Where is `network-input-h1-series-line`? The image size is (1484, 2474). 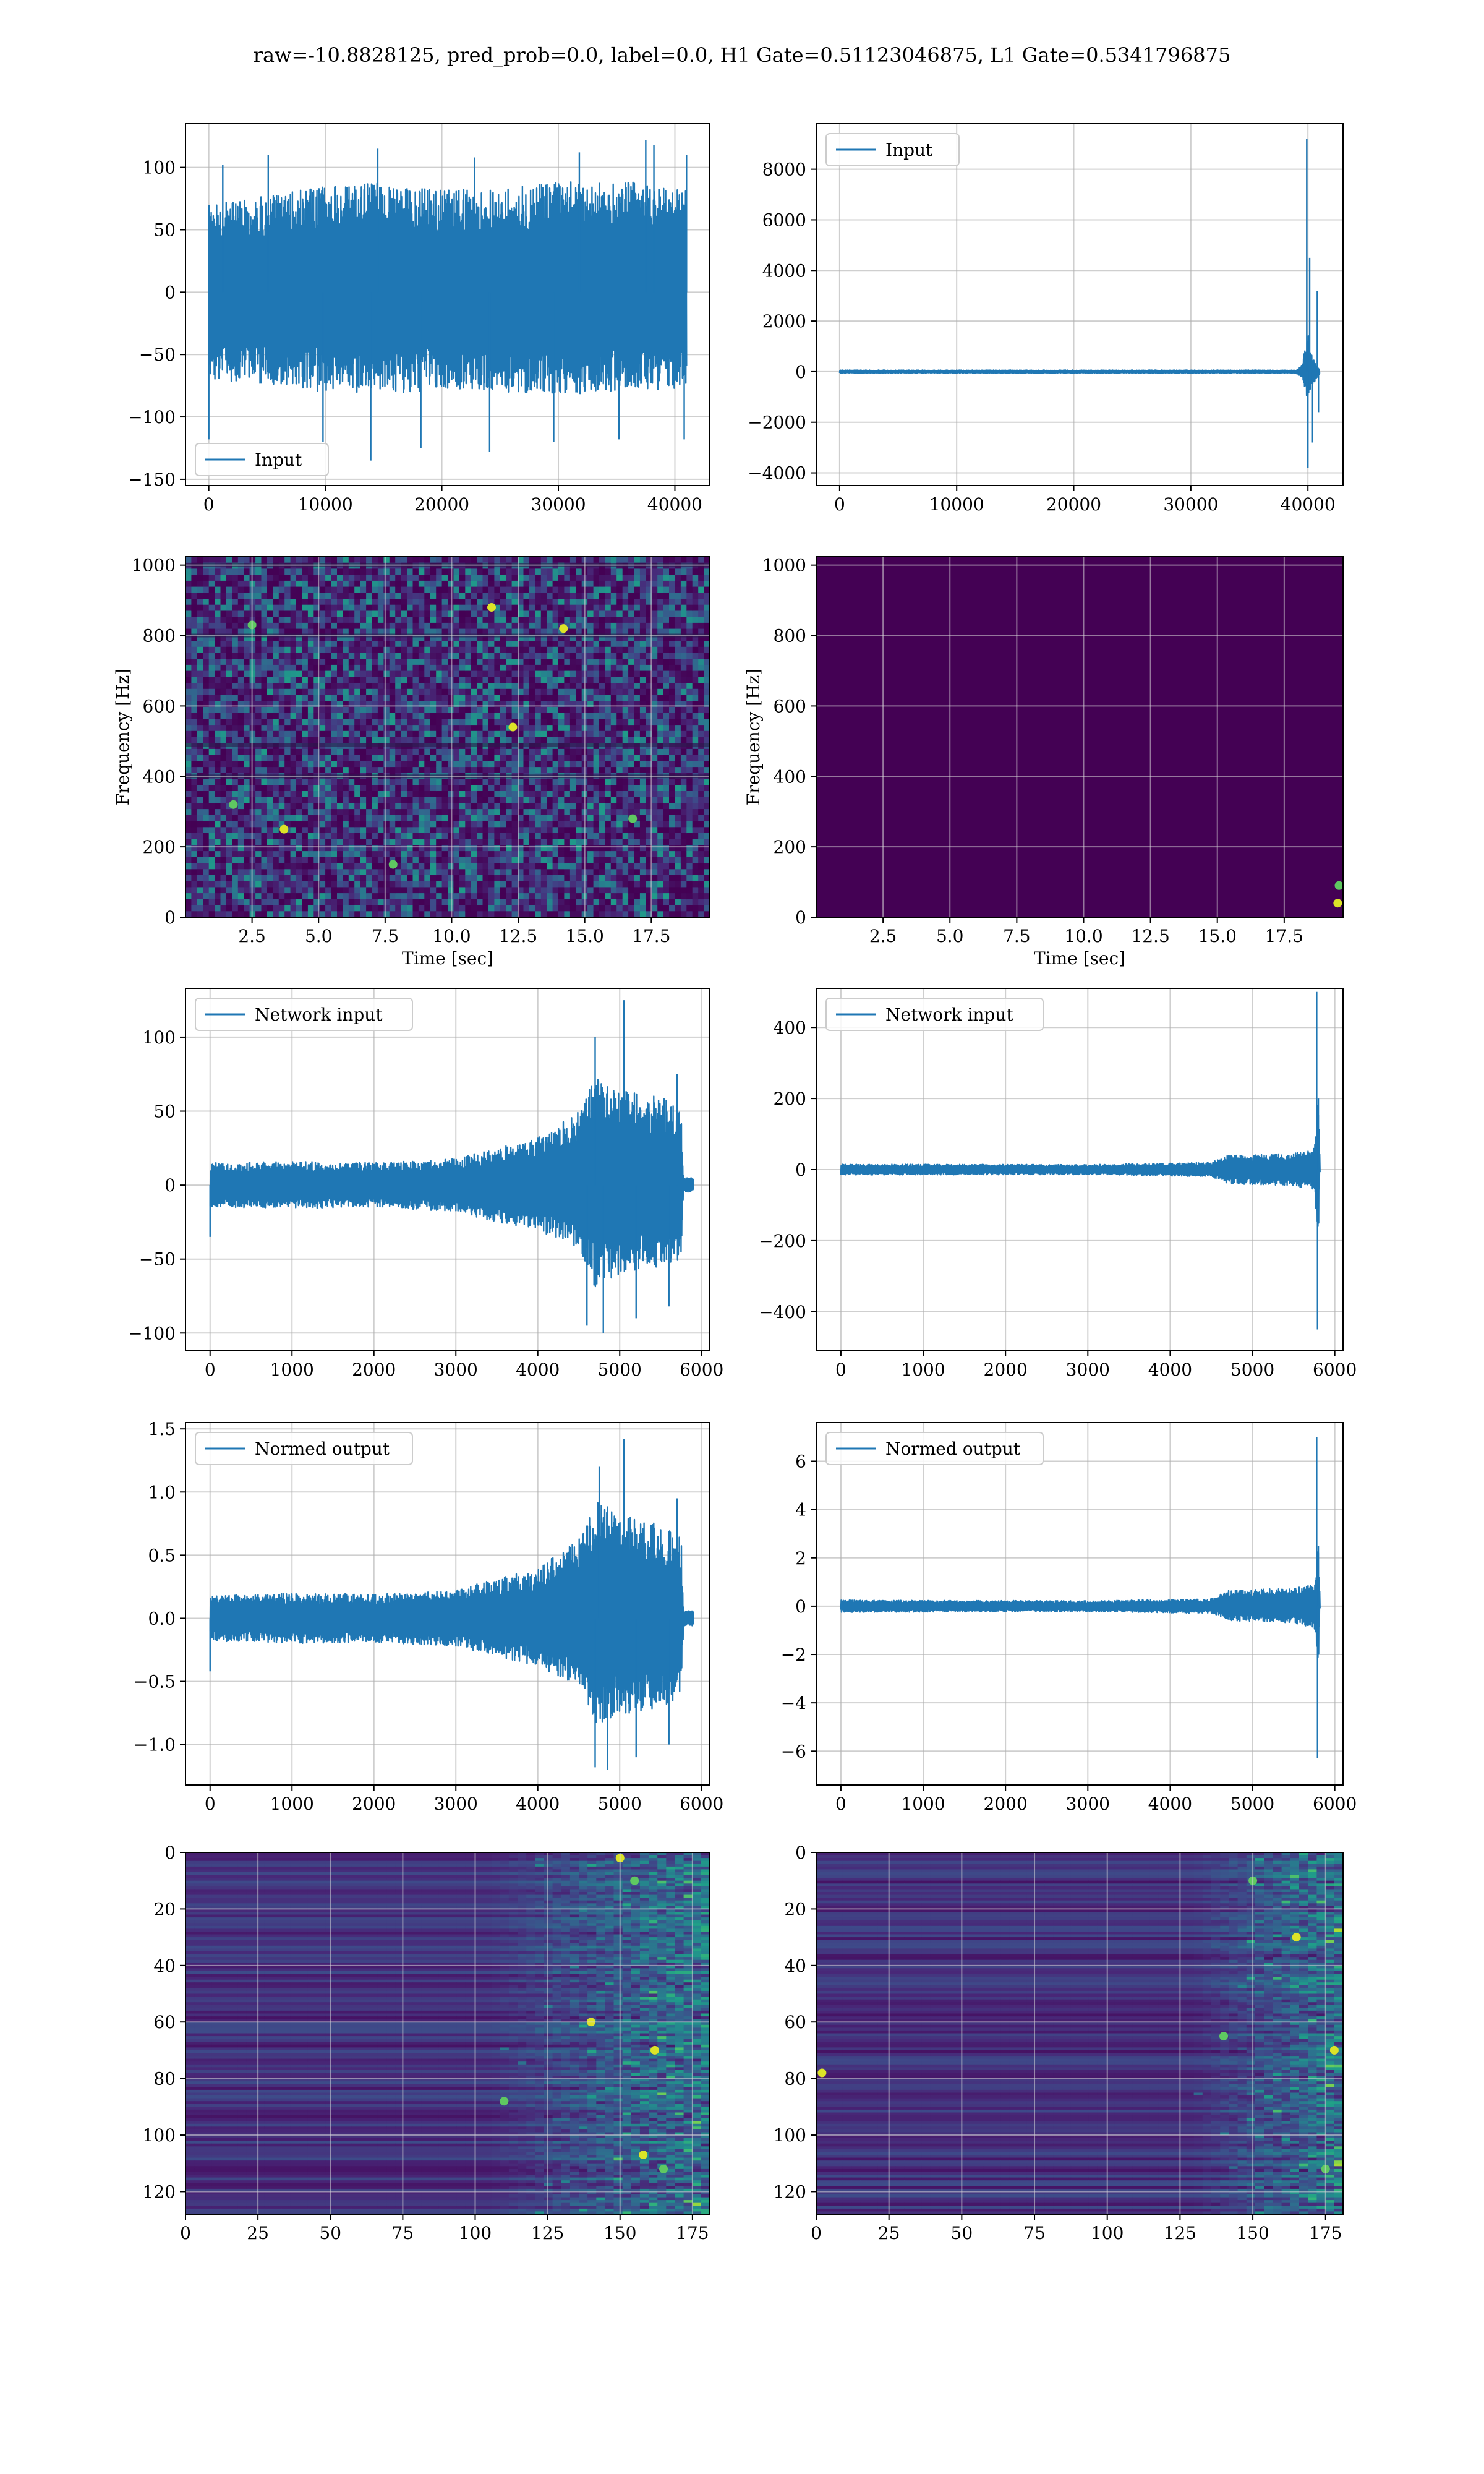
network-input-h1-series-line is located at coordinates (451, 1183).